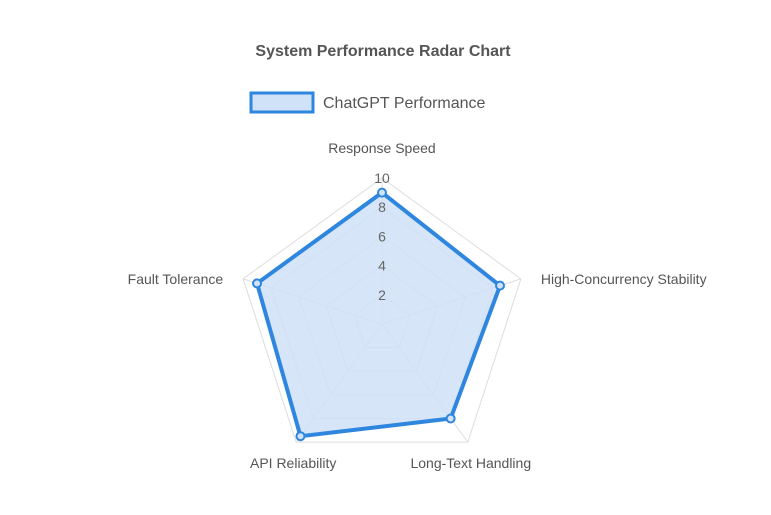 The image size is (771, 515). What do you see at coordinates (382, 295) in the screenshot?
I see `tick-label: 2` at bounding box center [382, 295].